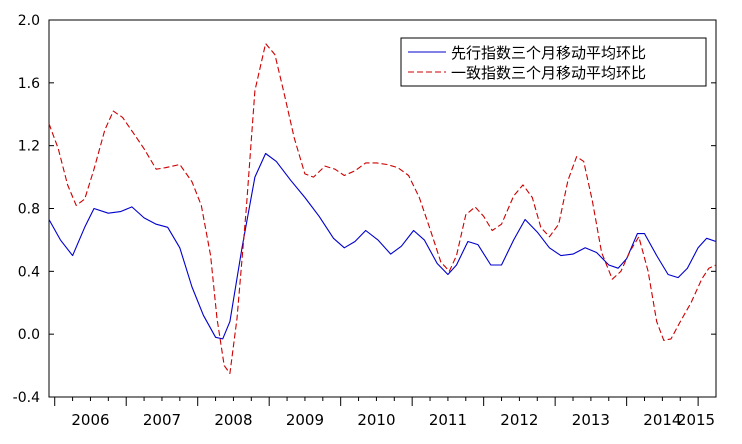  I want to click on x-tick-label: 2011, so click(448, 420).